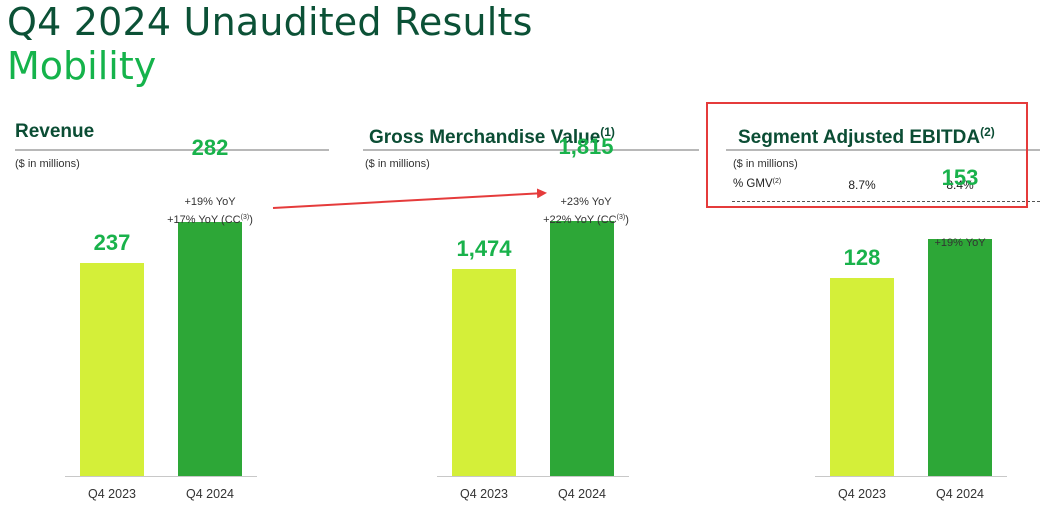 The height and width of the screenshot is (514, 1040). I want to click on ebitda-yoy: +19% YoY, so click(960, 243).